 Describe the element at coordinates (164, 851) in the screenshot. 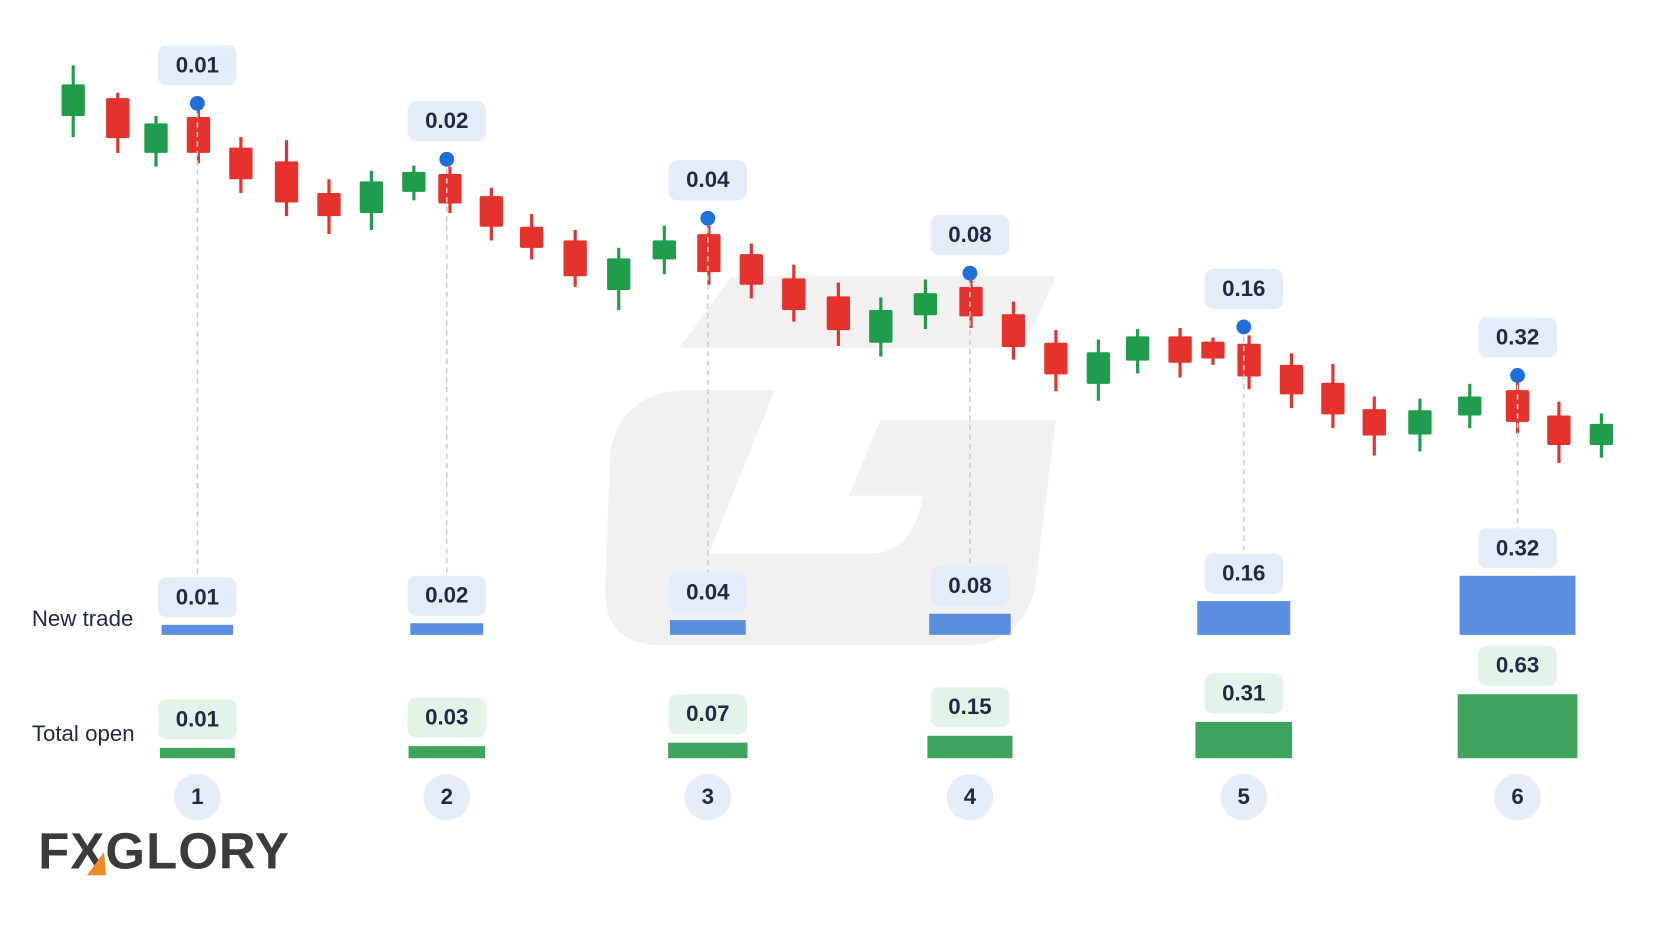

I see `brand-logo: FXGLORY` at that location.